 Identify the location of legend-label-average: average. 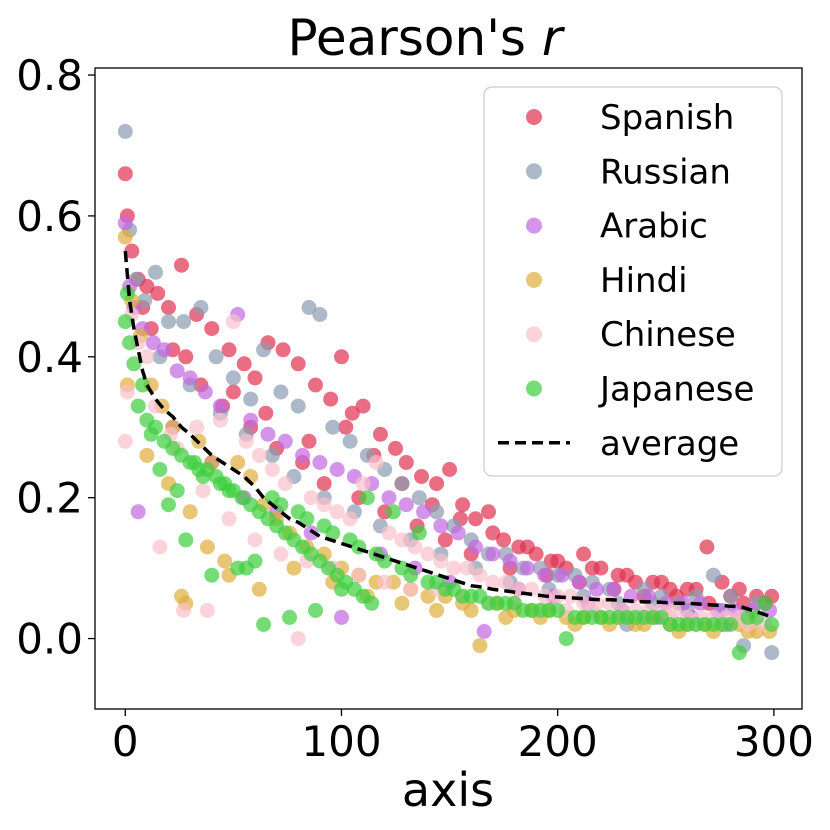
(669, 444).